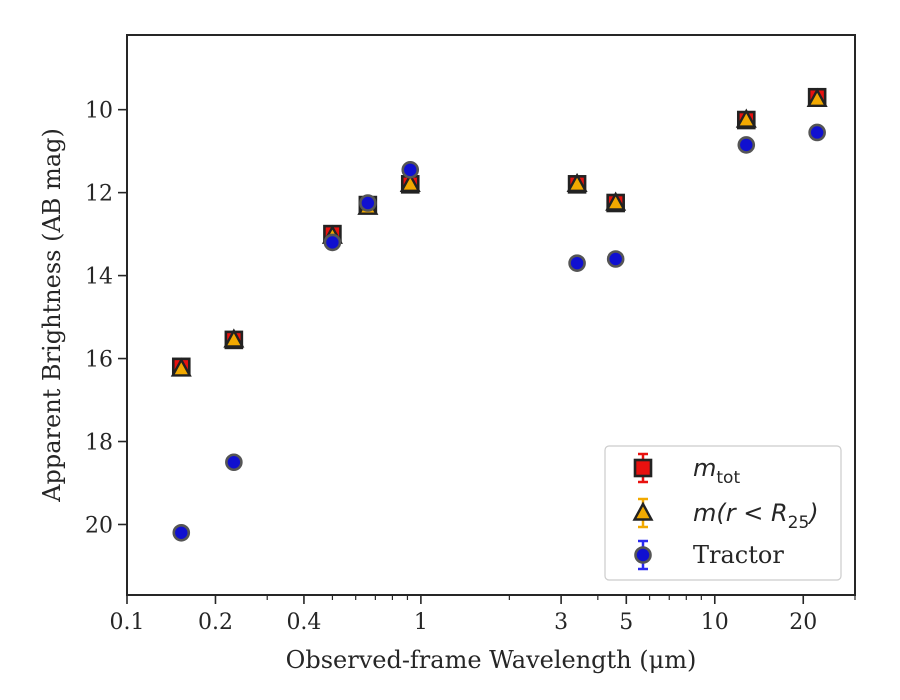  I want to click on legend-marker-triangle, so click(643, 511).